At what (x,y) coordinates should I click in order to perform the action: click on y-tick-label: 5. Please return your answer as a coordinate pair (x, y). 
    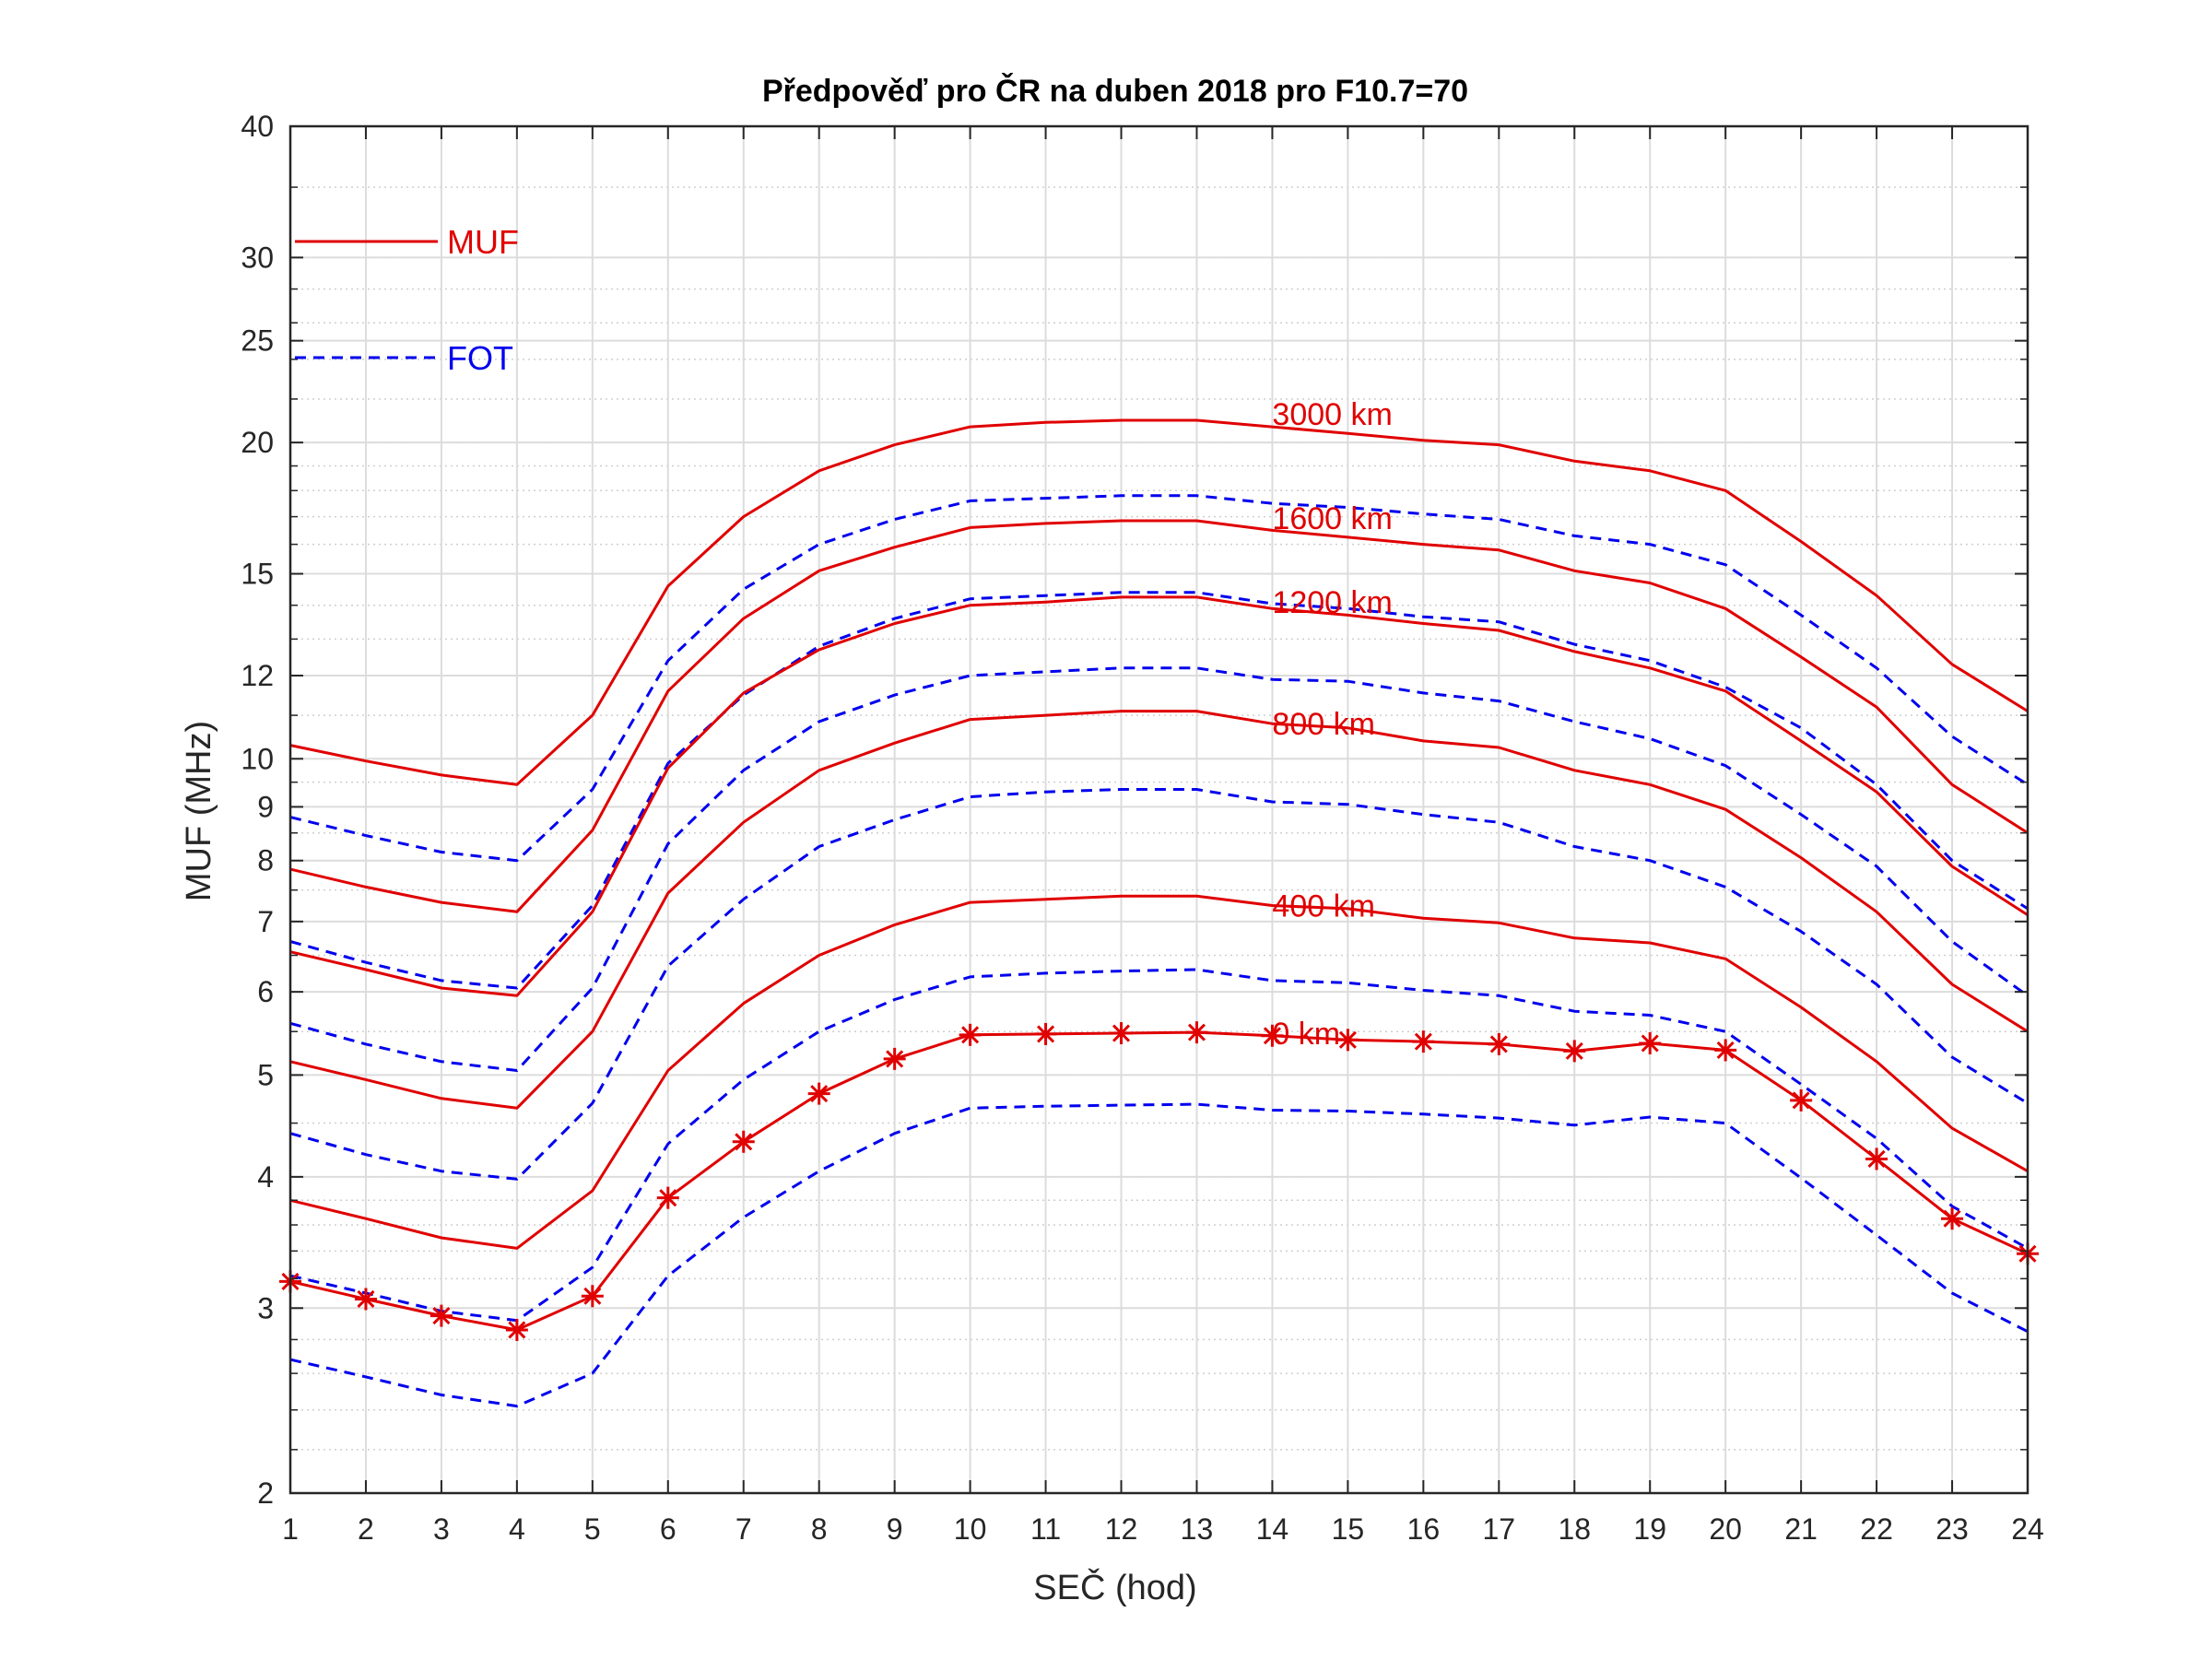
    Looking at the image, I should click on (265, 1074).